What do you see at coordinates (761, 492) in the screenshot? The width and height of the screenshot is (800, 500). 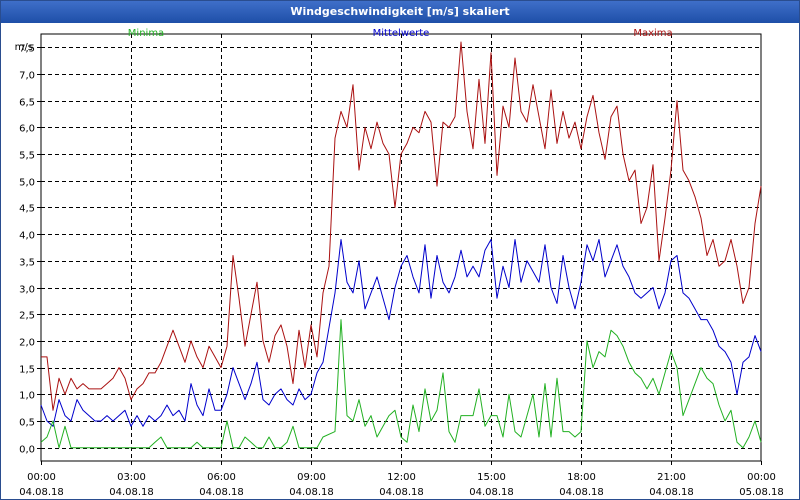 I see `x-tick-date: 05.08.18` at bounding box center [761, 492].